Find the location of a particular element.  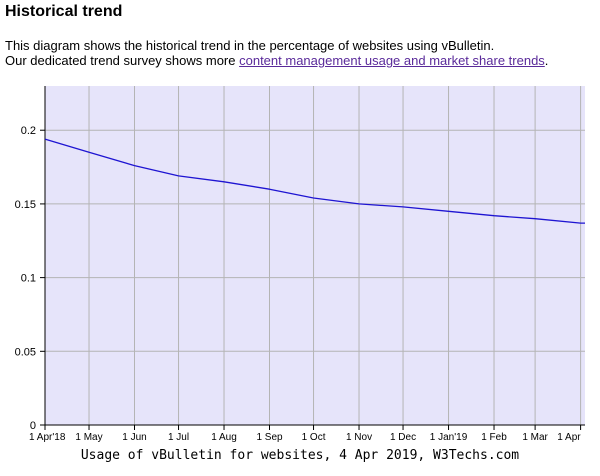

x-tick-label: 1 Apr'18 is located at coordinates (47, 437).